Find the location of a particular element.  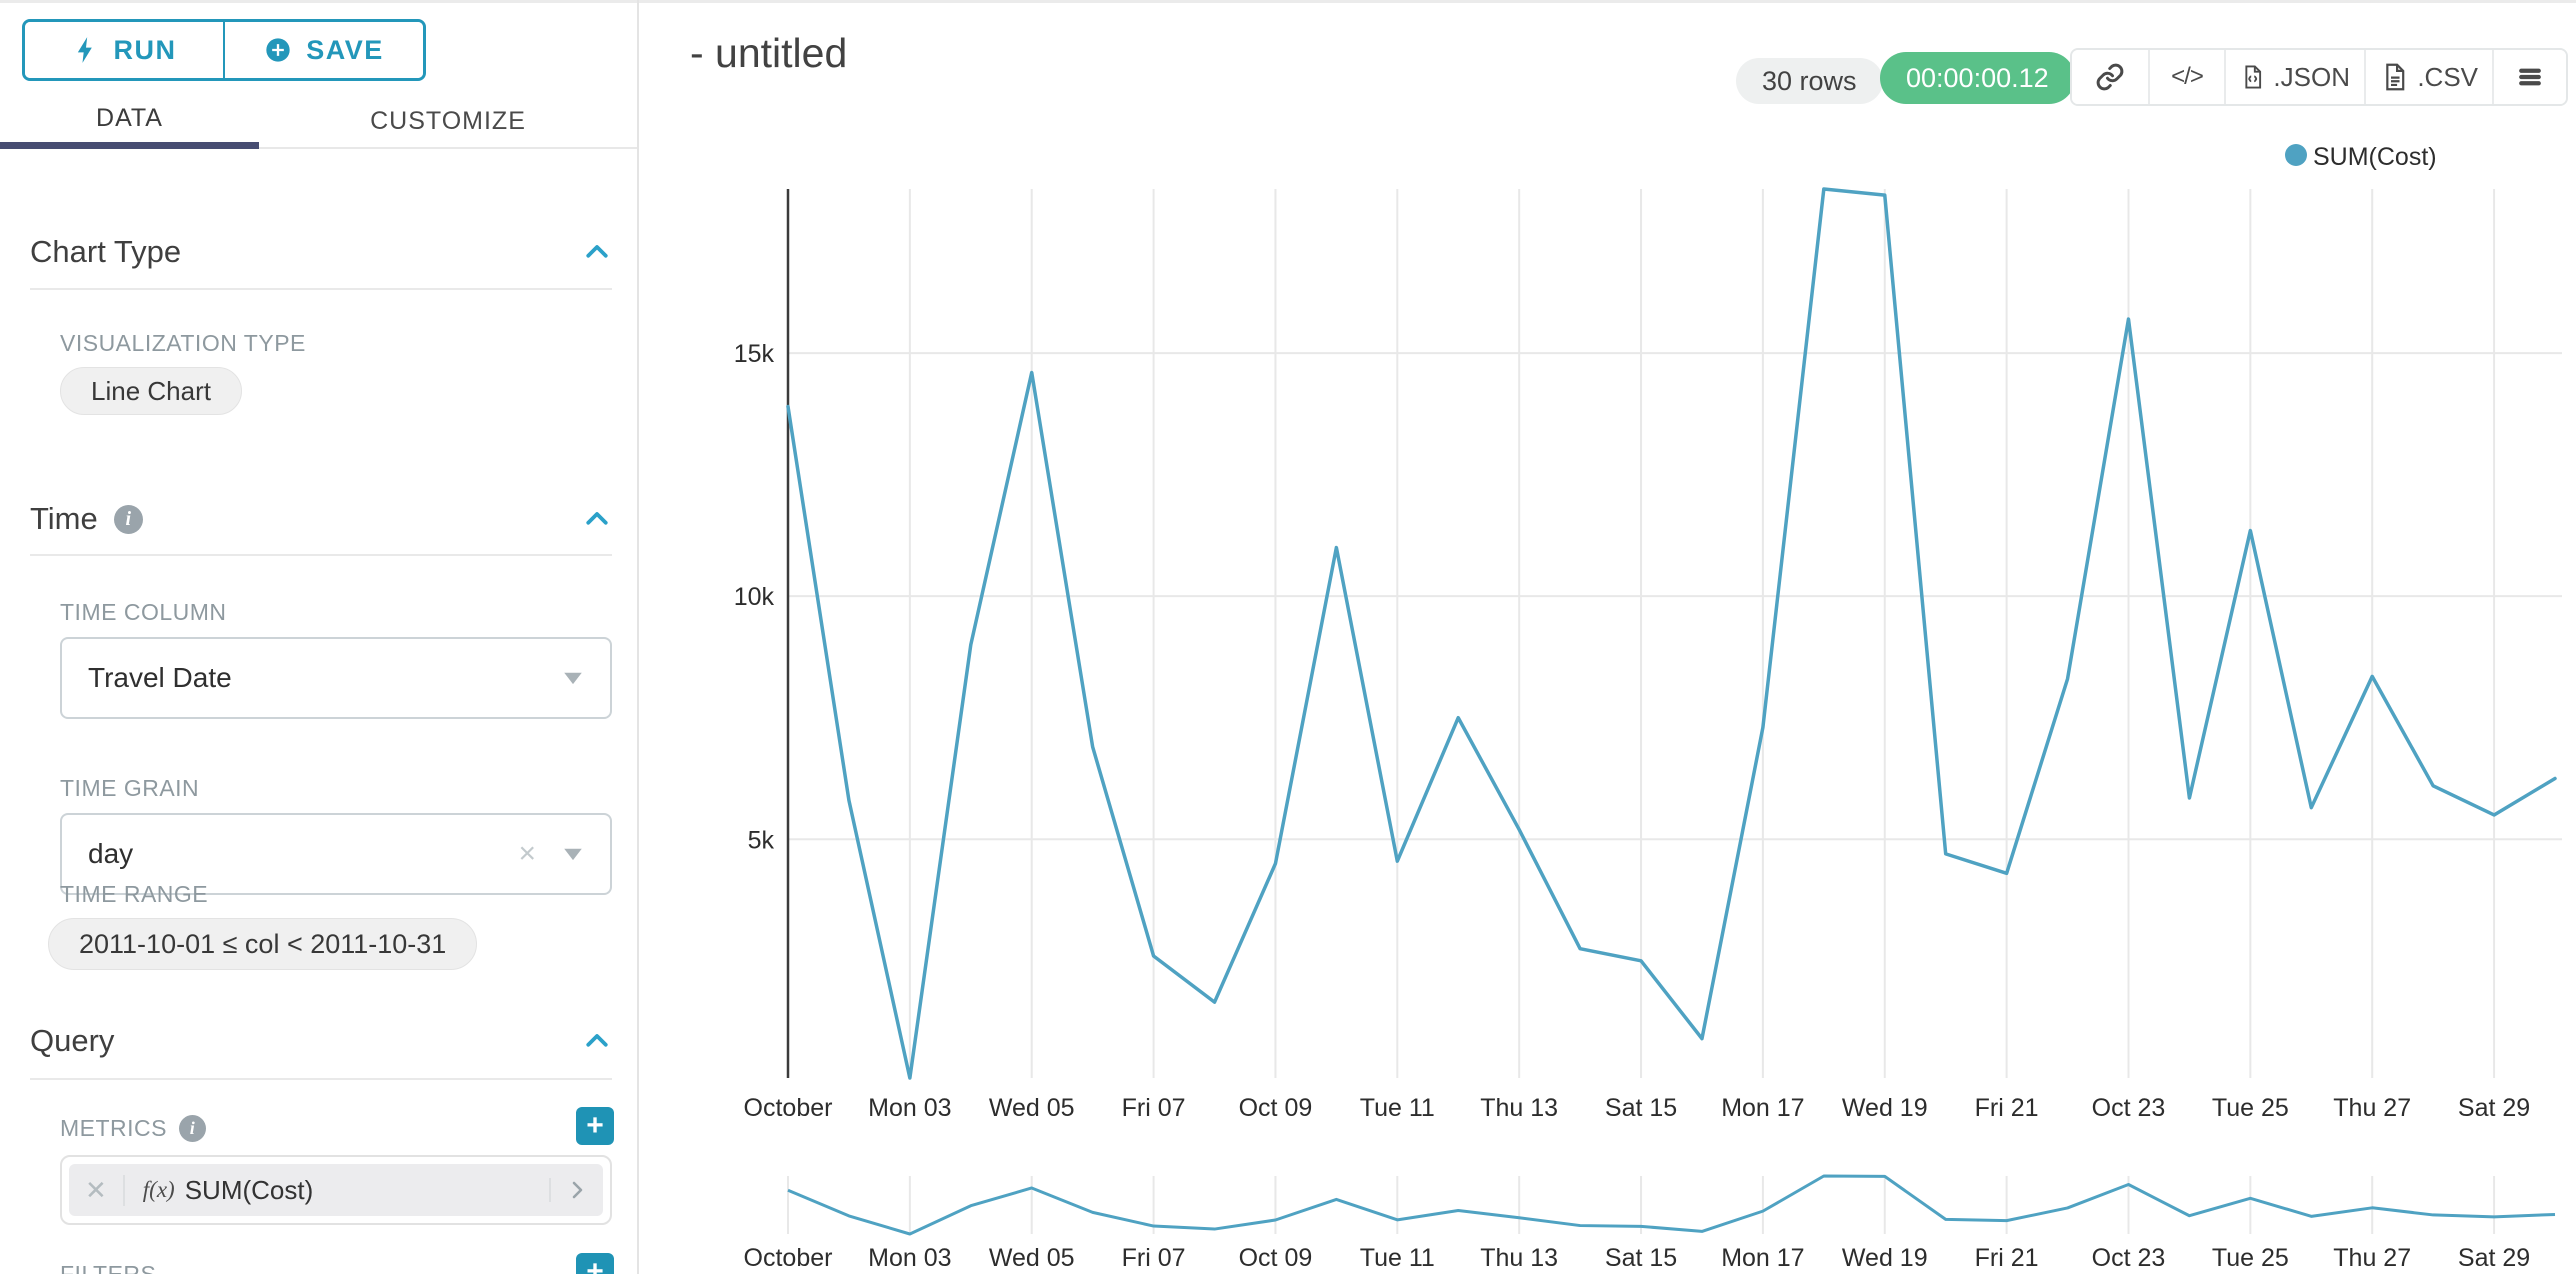

row-count-badge: 30 rows is located at coordinates (1809, 81).